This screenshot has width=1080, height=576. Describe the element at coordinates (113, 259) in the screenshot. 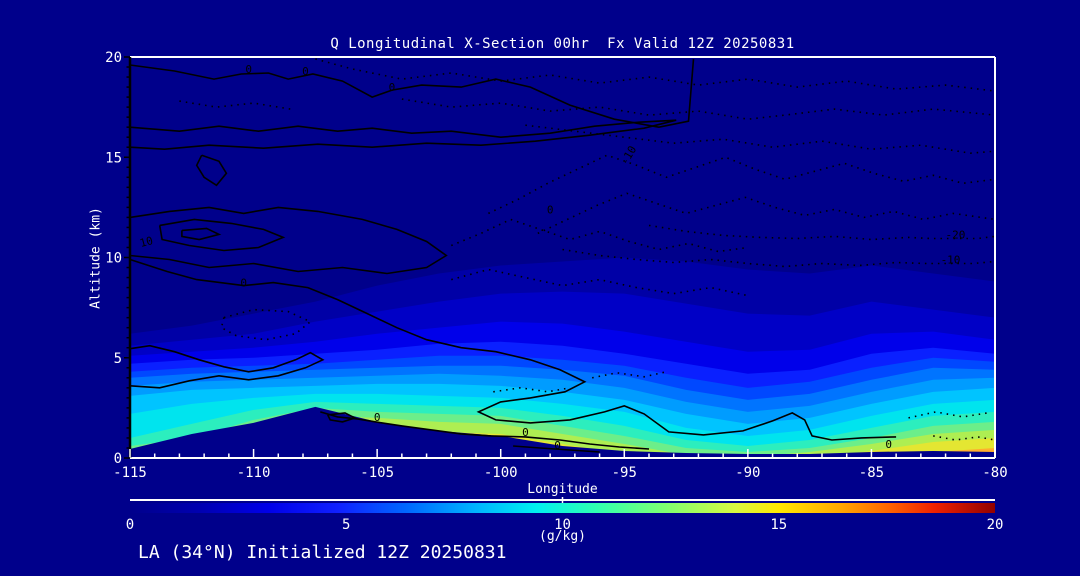

I see `y-tick-label: 10` at that location.